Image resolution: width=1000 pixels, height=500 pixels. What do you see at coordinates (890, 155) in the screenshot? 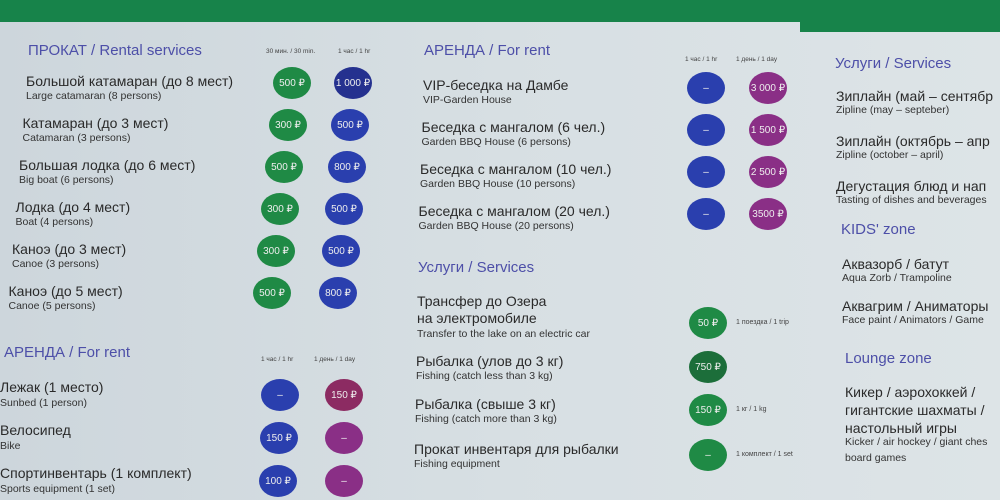
I see `item-name-en: Zipline (october – april)` at bounding box center [890, 155].